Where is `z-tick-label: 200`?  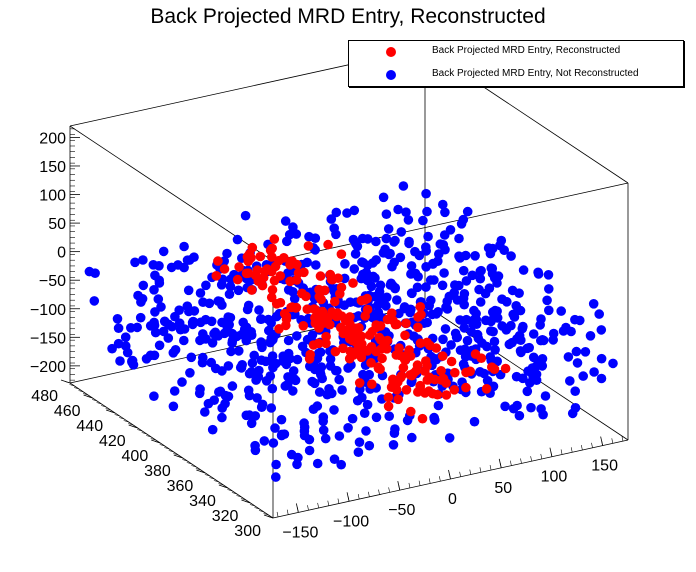 z-tick-label: 200 is located at coordinates (52, 138).